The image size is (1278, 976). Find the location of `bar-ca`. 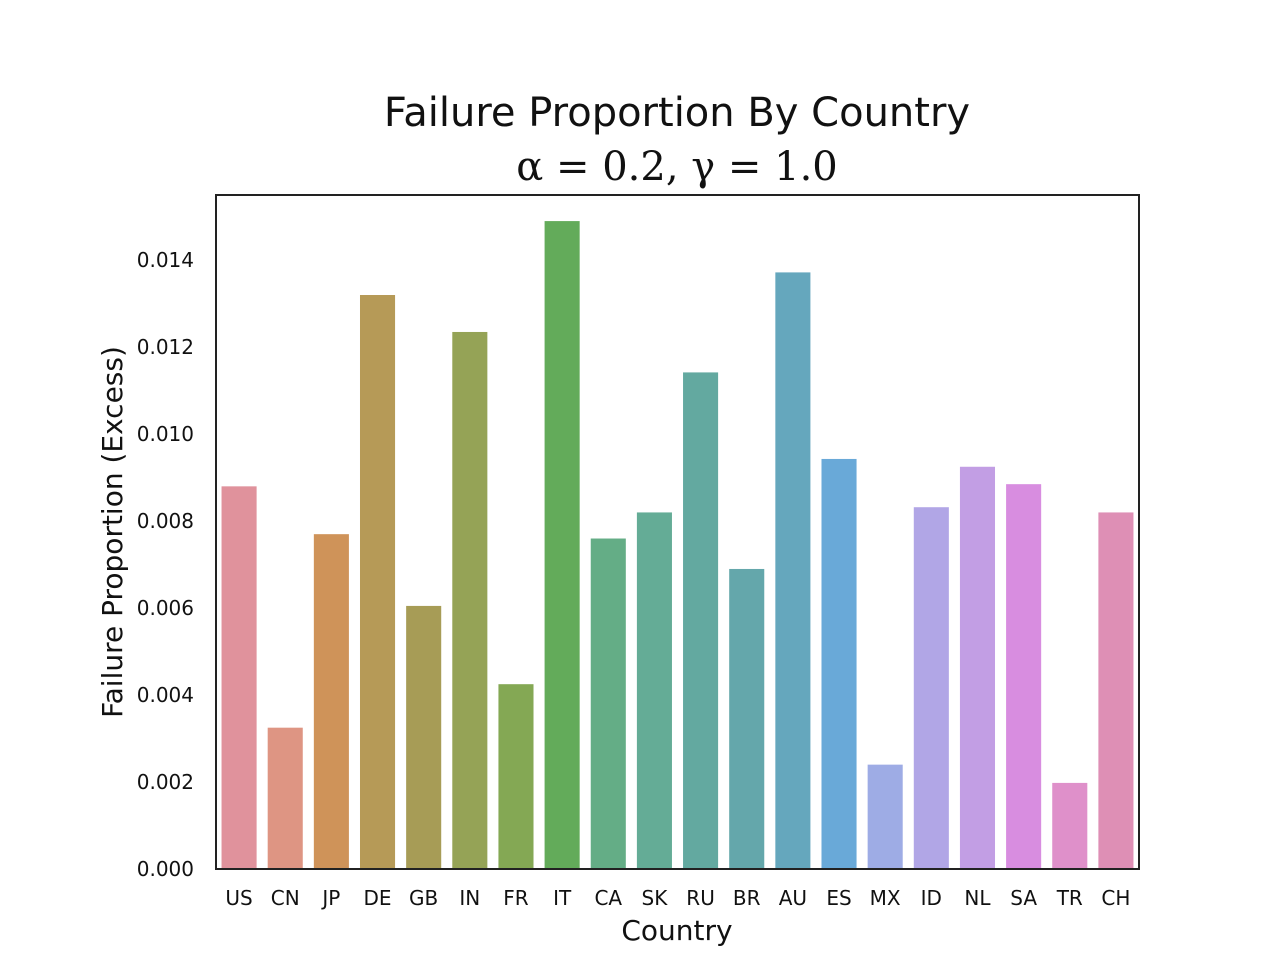

bar-ca is located at coordinates (608, 703).